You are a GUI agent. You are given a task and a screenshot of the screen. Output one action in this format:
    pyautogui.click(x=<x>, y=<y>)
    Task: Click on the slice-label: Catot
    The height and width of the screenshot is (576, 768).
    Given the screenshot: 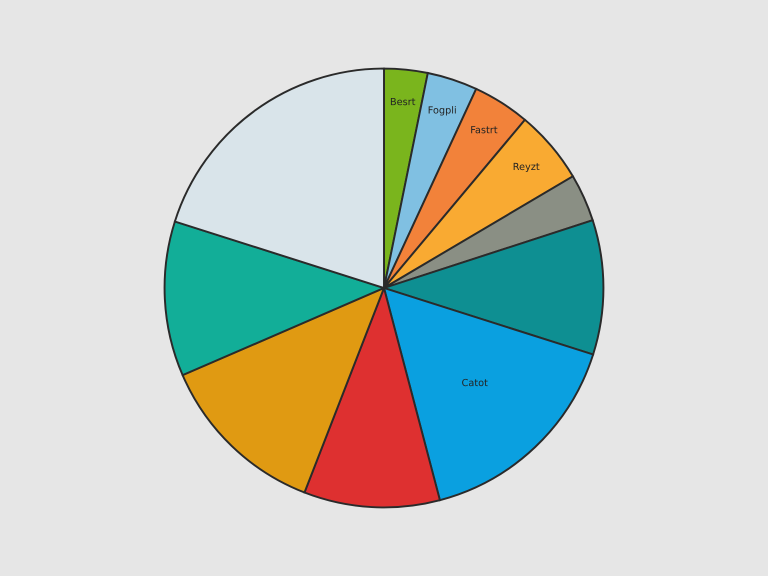 What is the action you would take?
    pyautogui.click(x=475, y=382)
    